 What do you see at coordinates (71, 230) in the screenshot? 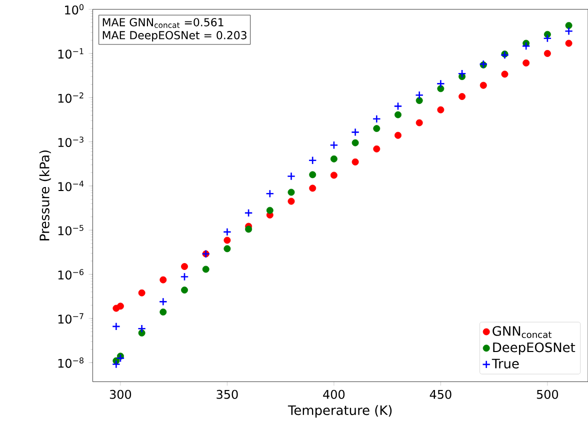
I see `y-tick-label: 10$^{−5}$` at bounding box center [71, 230].